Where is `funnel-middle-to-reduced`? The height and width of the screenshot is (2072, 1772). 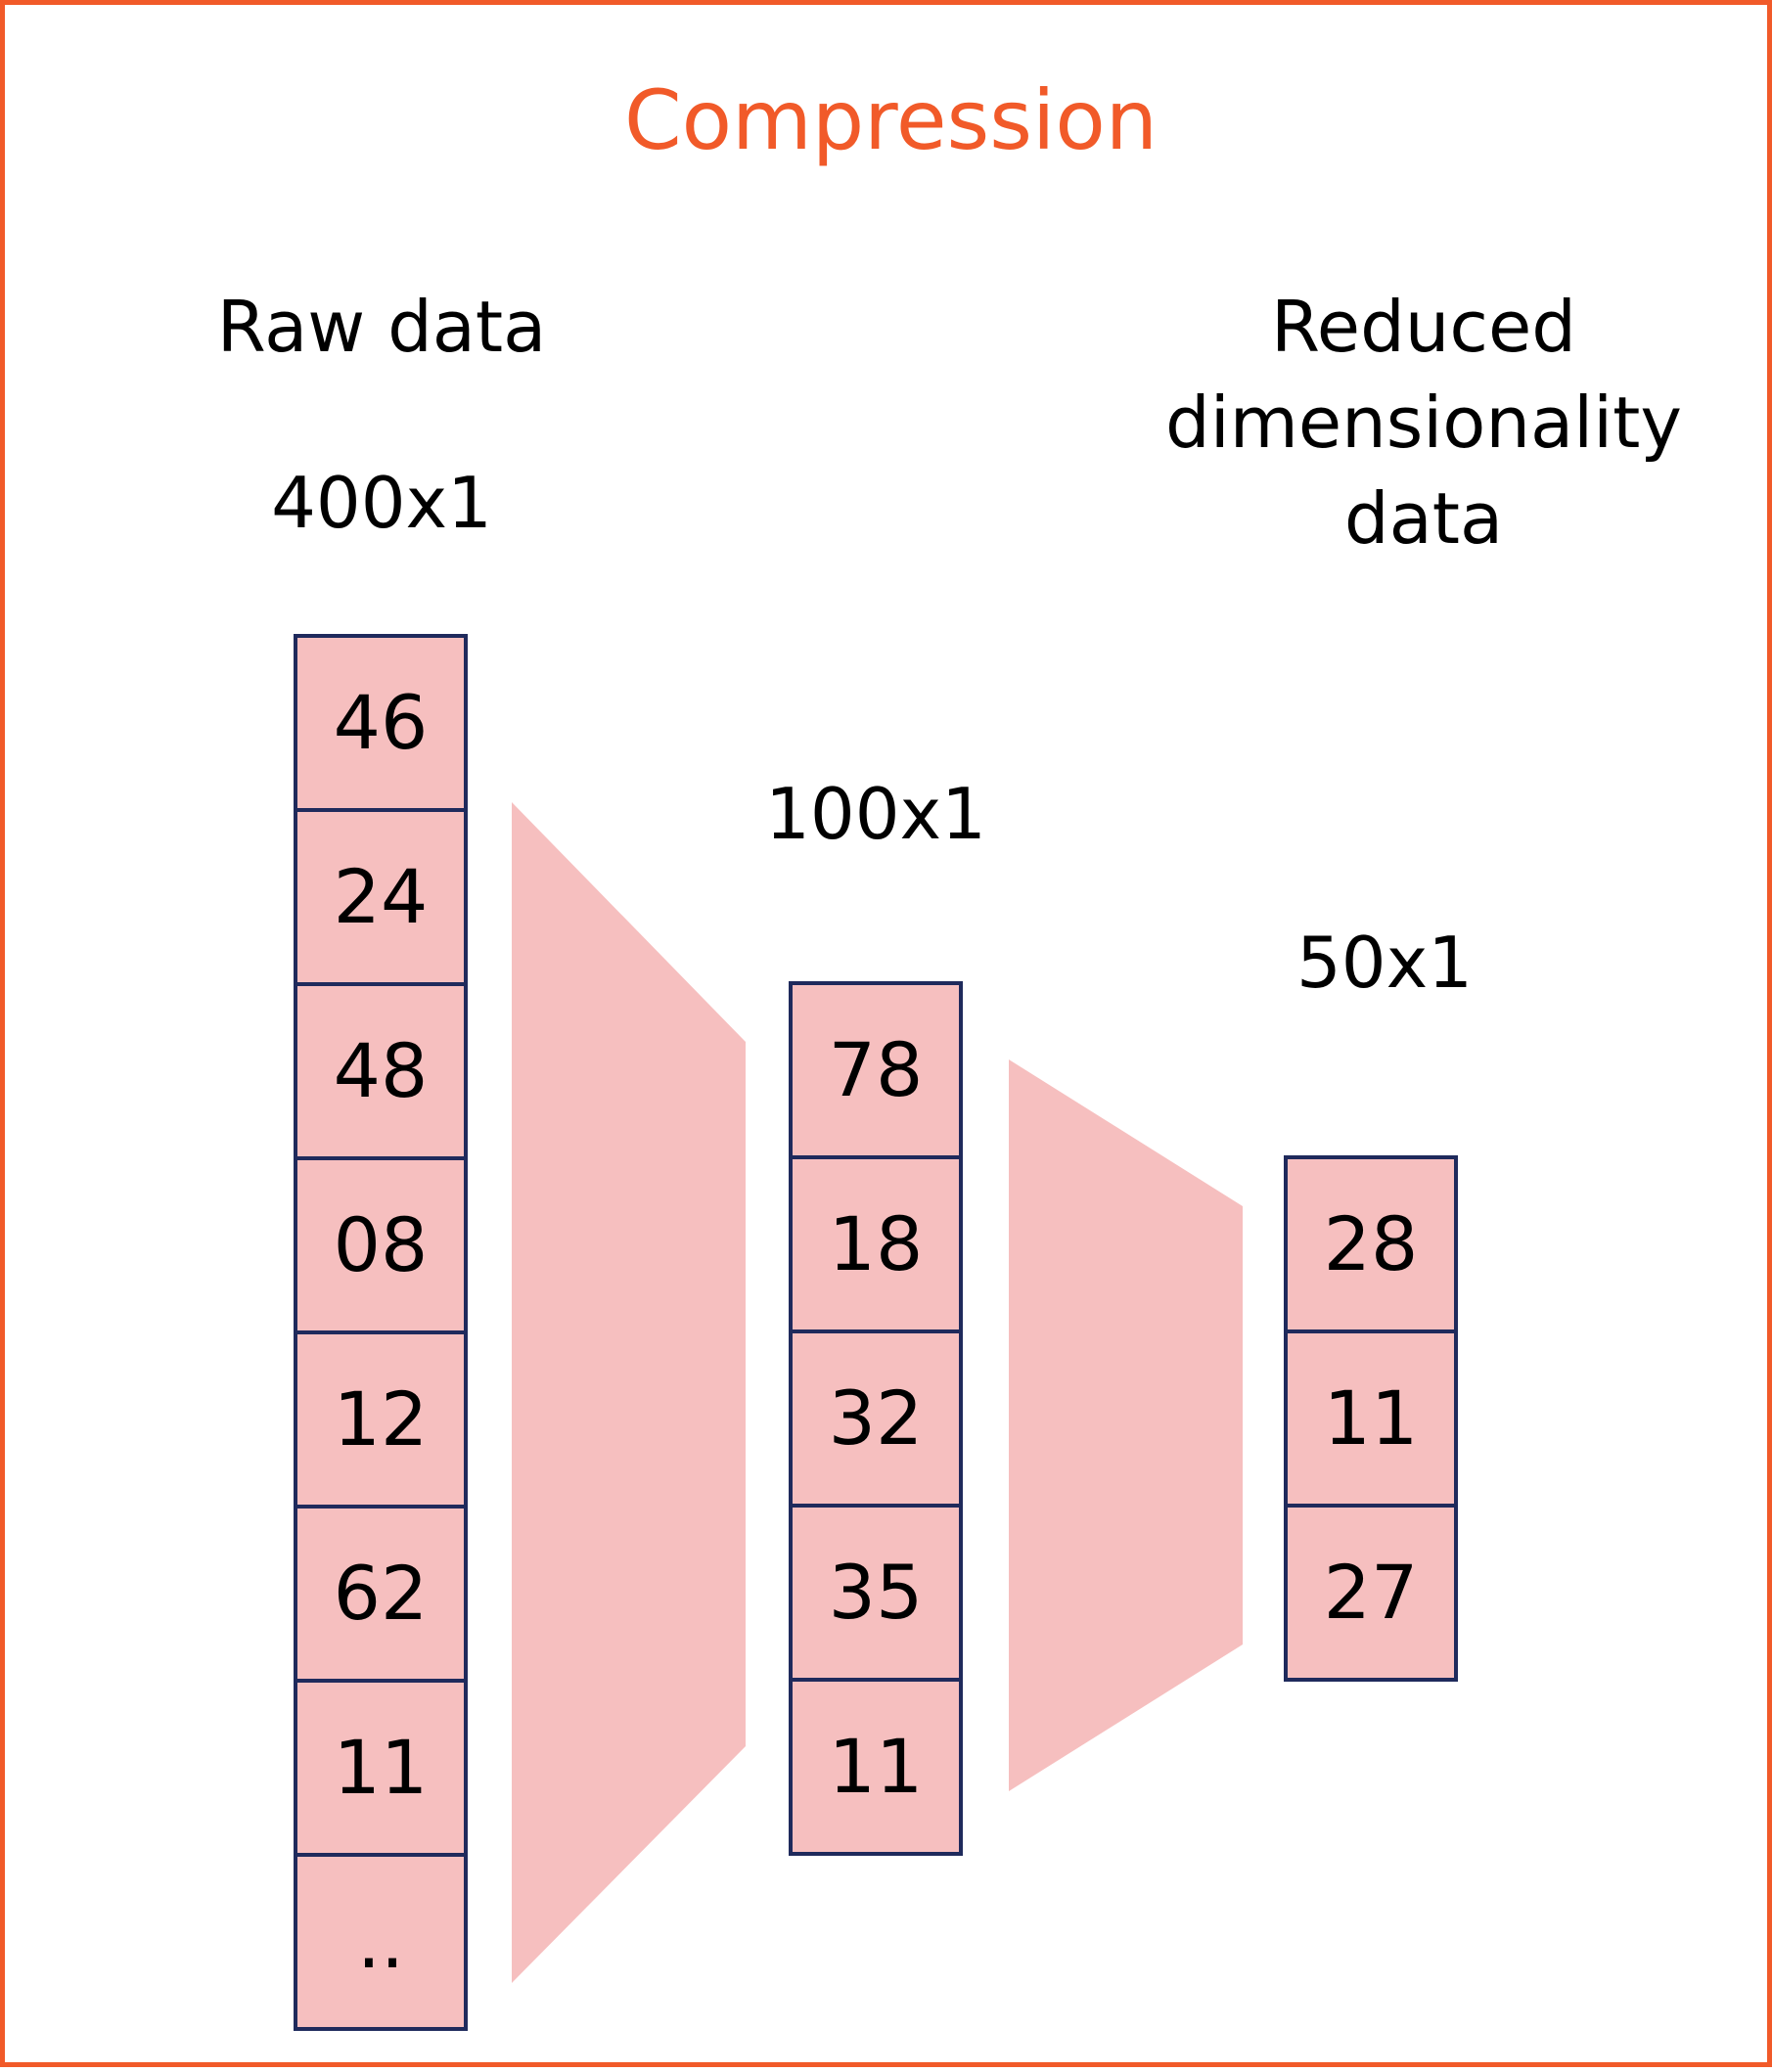 funnel-middle-to-reduced is located at coordinates (1126, 1425).